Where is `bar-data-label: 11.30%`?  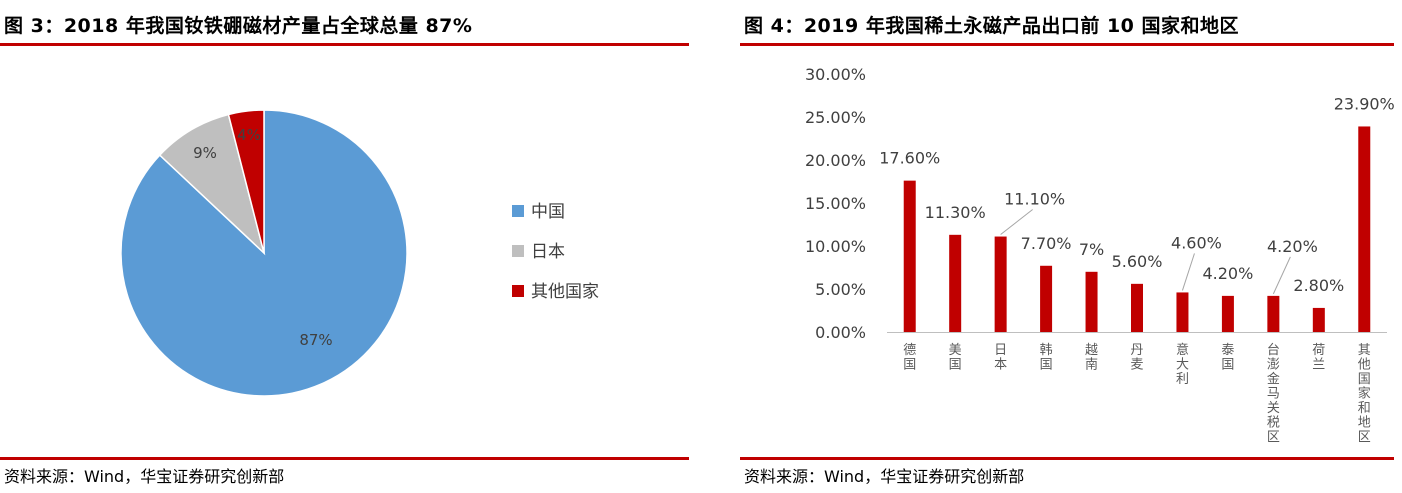
bar-data-label: 11.30% is located at coordinates (955, 212).